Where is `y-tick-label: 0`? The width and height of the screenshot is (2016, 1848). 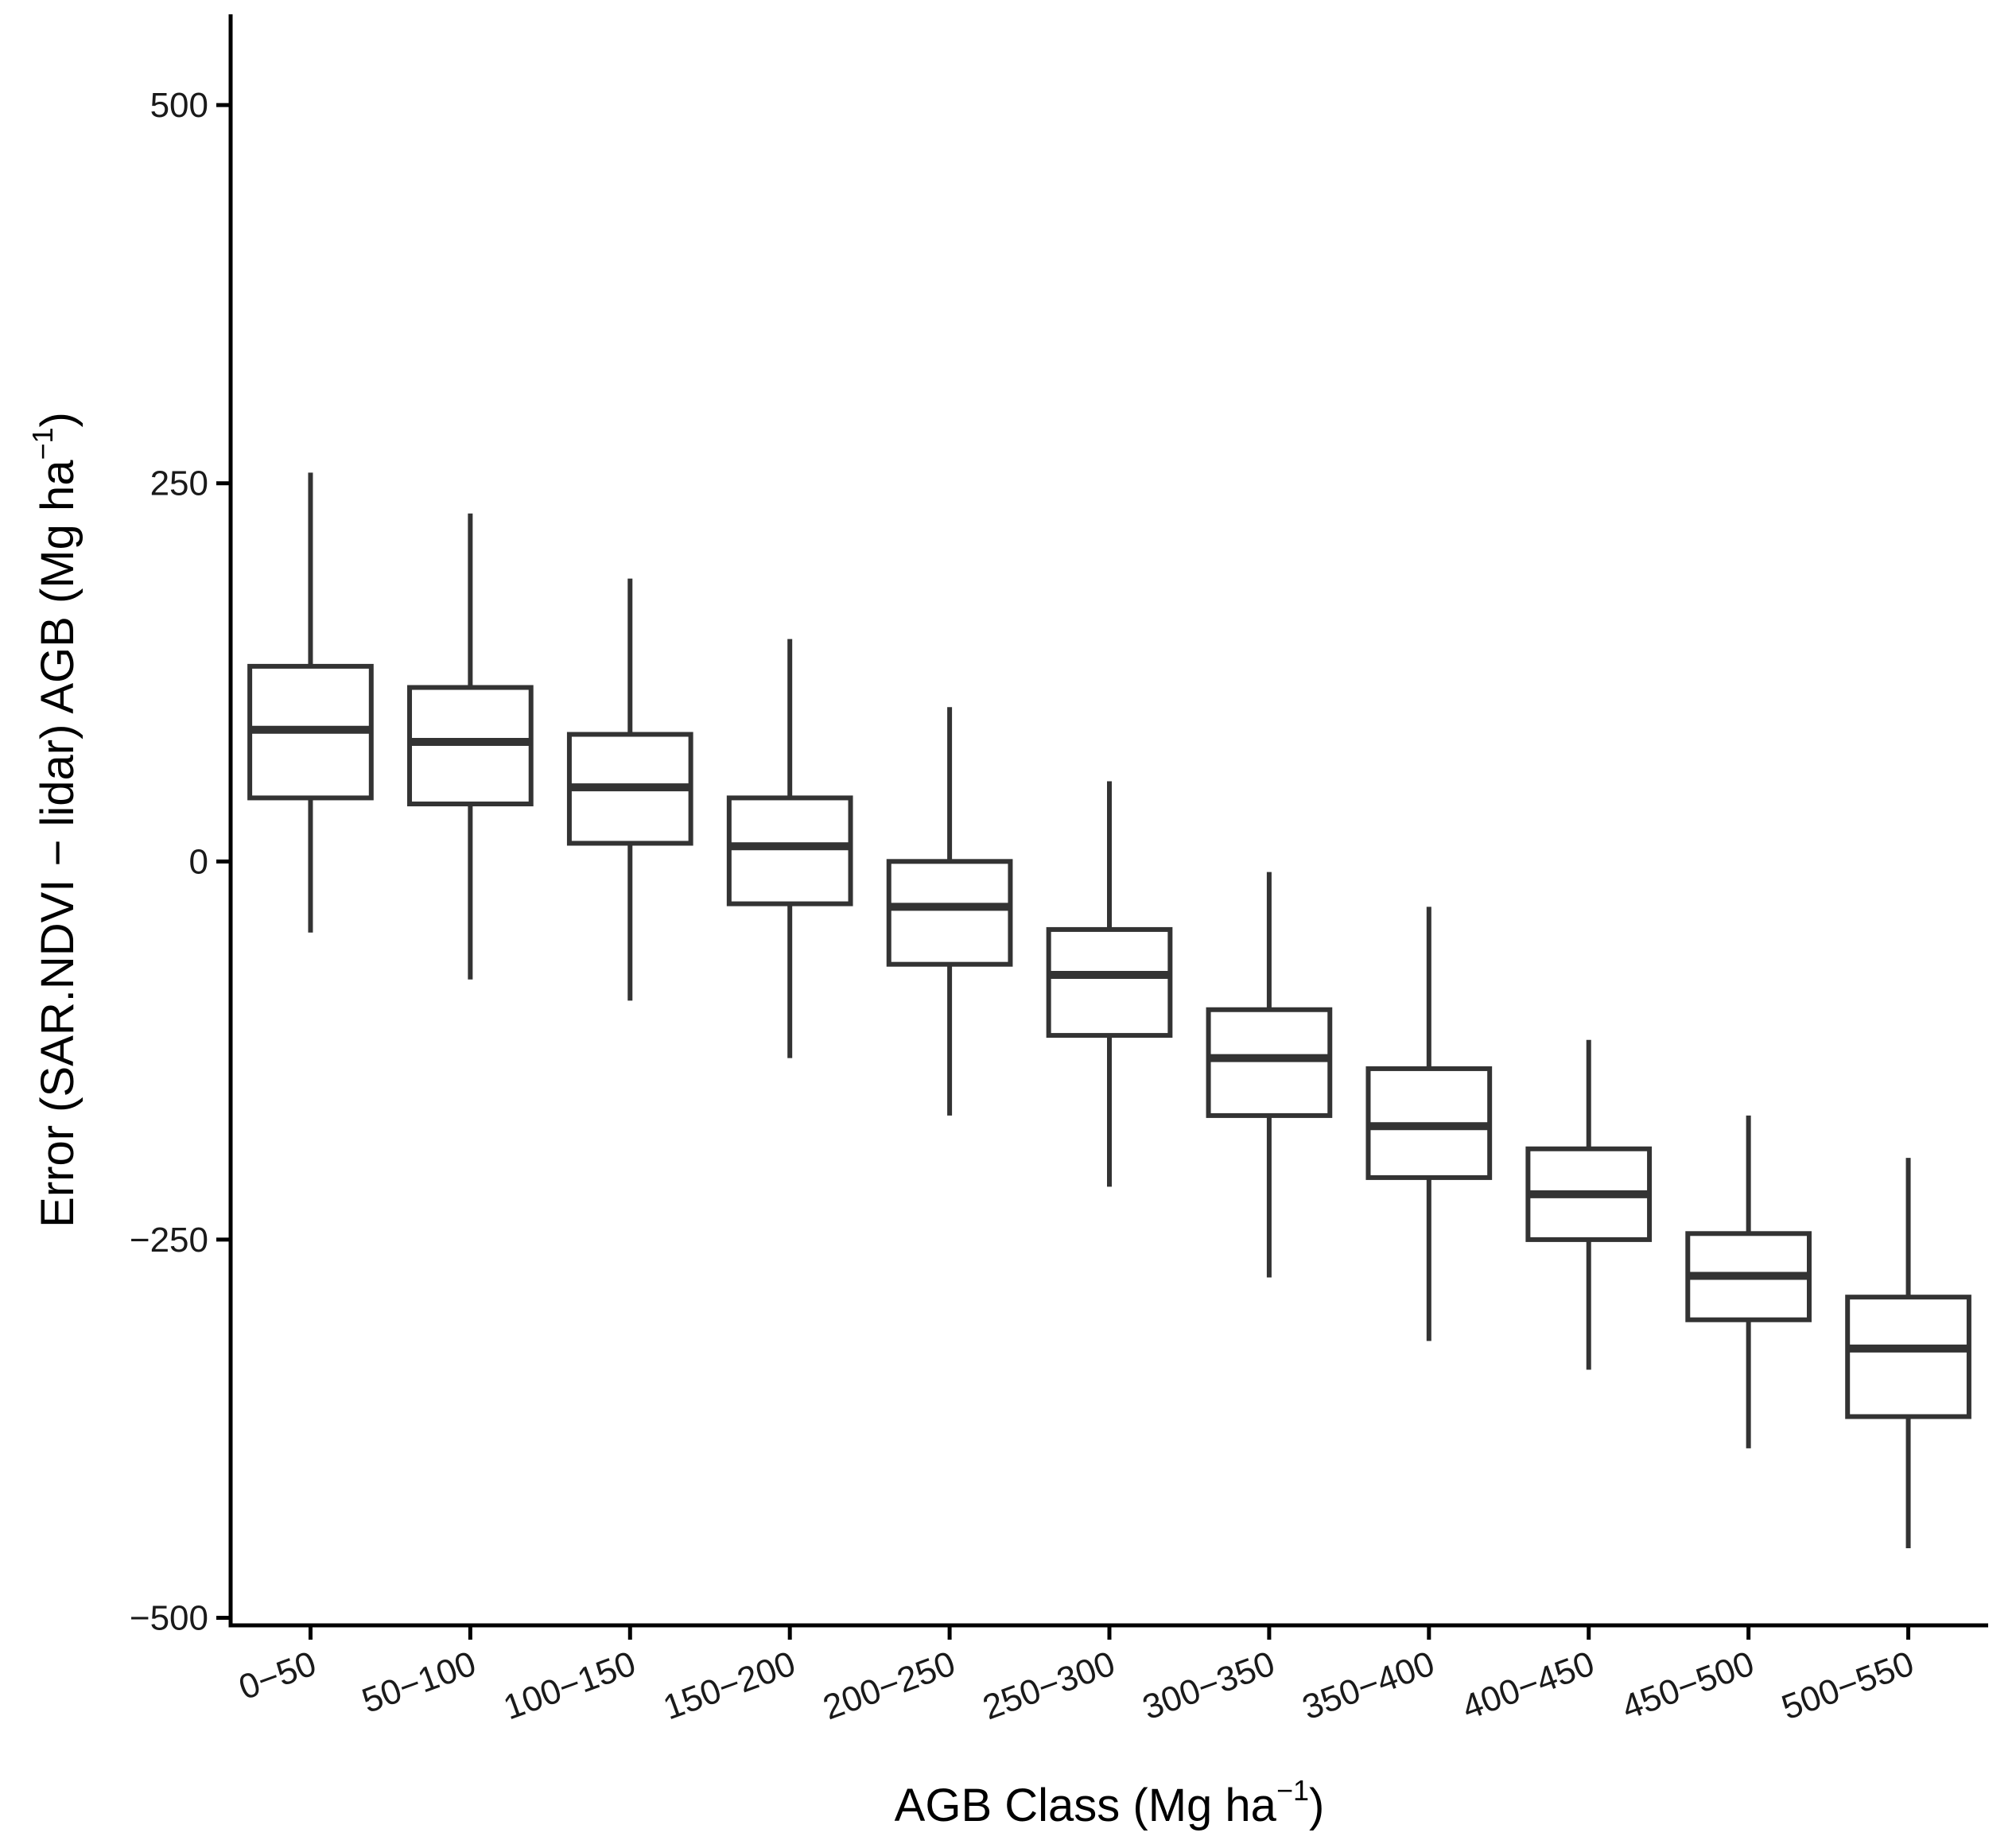
y-tick-label: 0 is located at coordinates (198, 862).